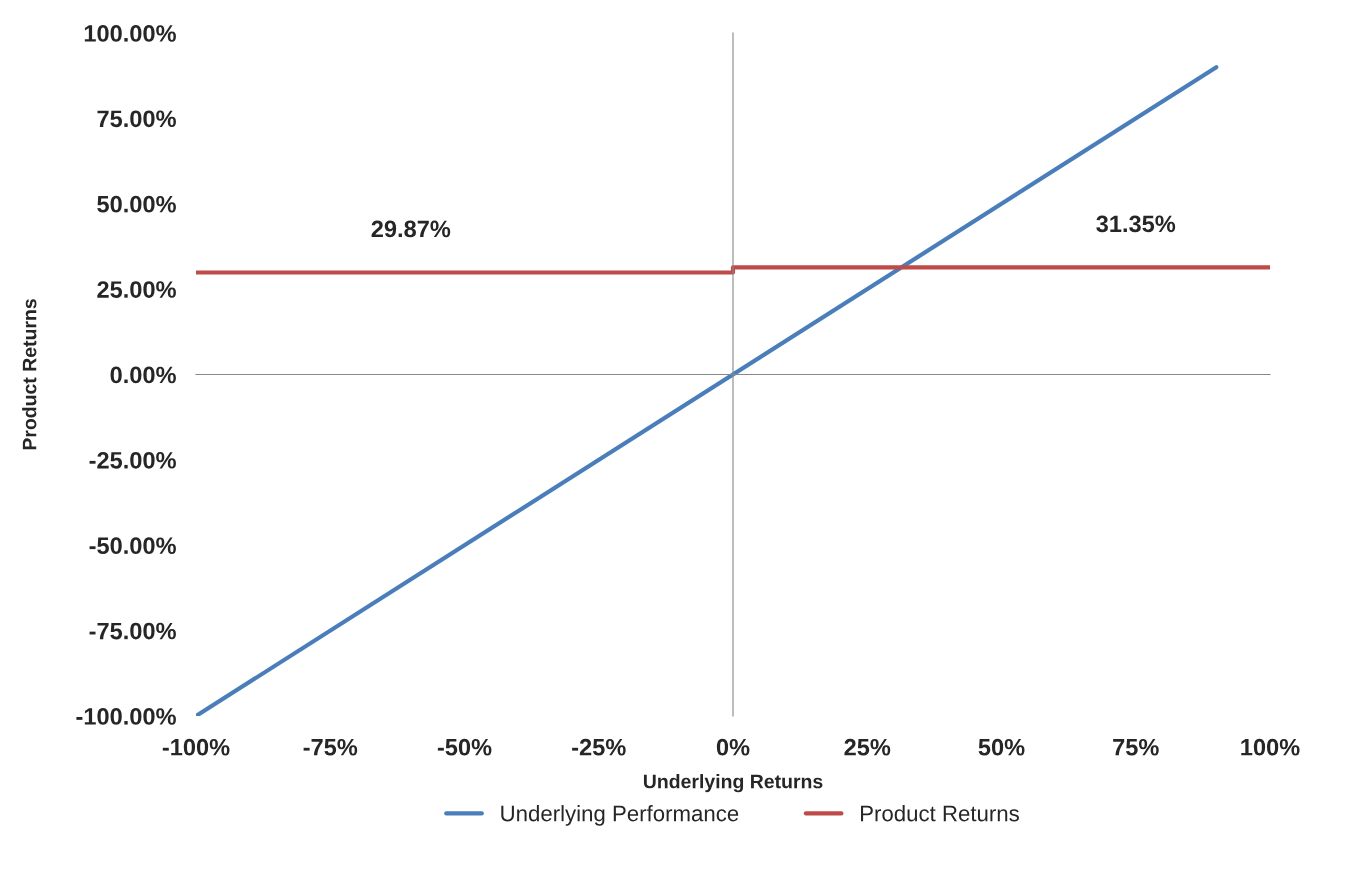 This screenshot has height=890, width=1356. What do you see at coordinates (29, 374) in the screenshot?
I see `y-axis-title: Product Returns` at bounding box center [29, 374].